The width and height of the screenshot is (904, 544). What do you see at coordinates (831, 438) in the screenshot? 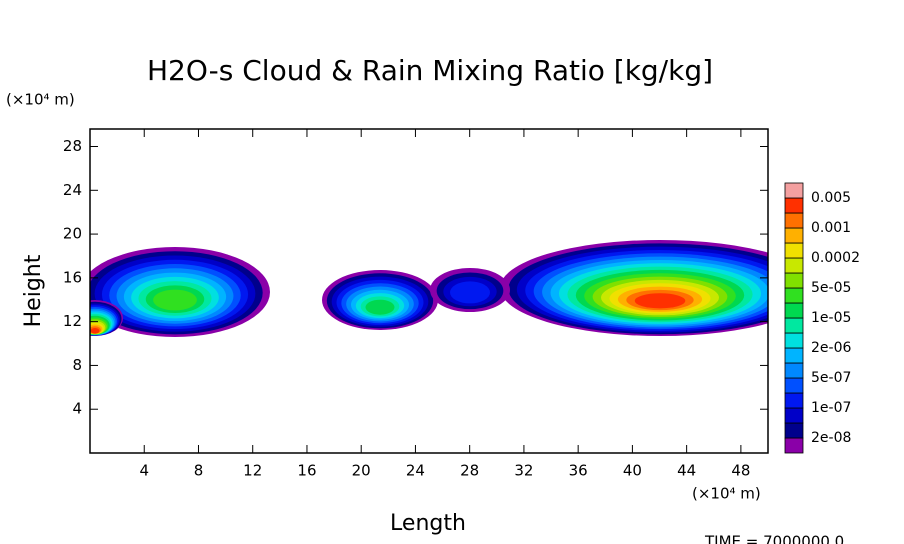
I see `colorbar-label: 2e-08` at bounding box center [831, 438].